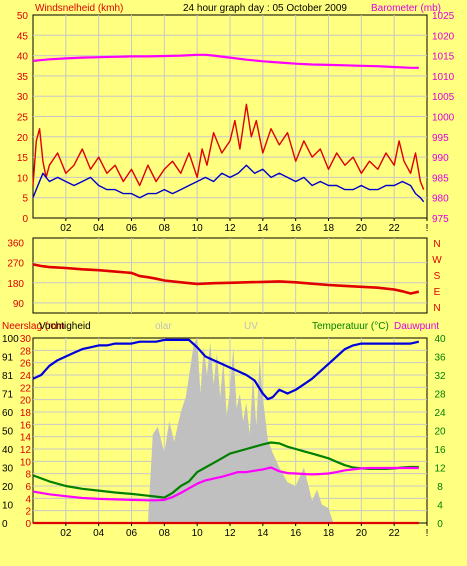  I want to click on temperature-tick-label: 40, so click(440, 339).